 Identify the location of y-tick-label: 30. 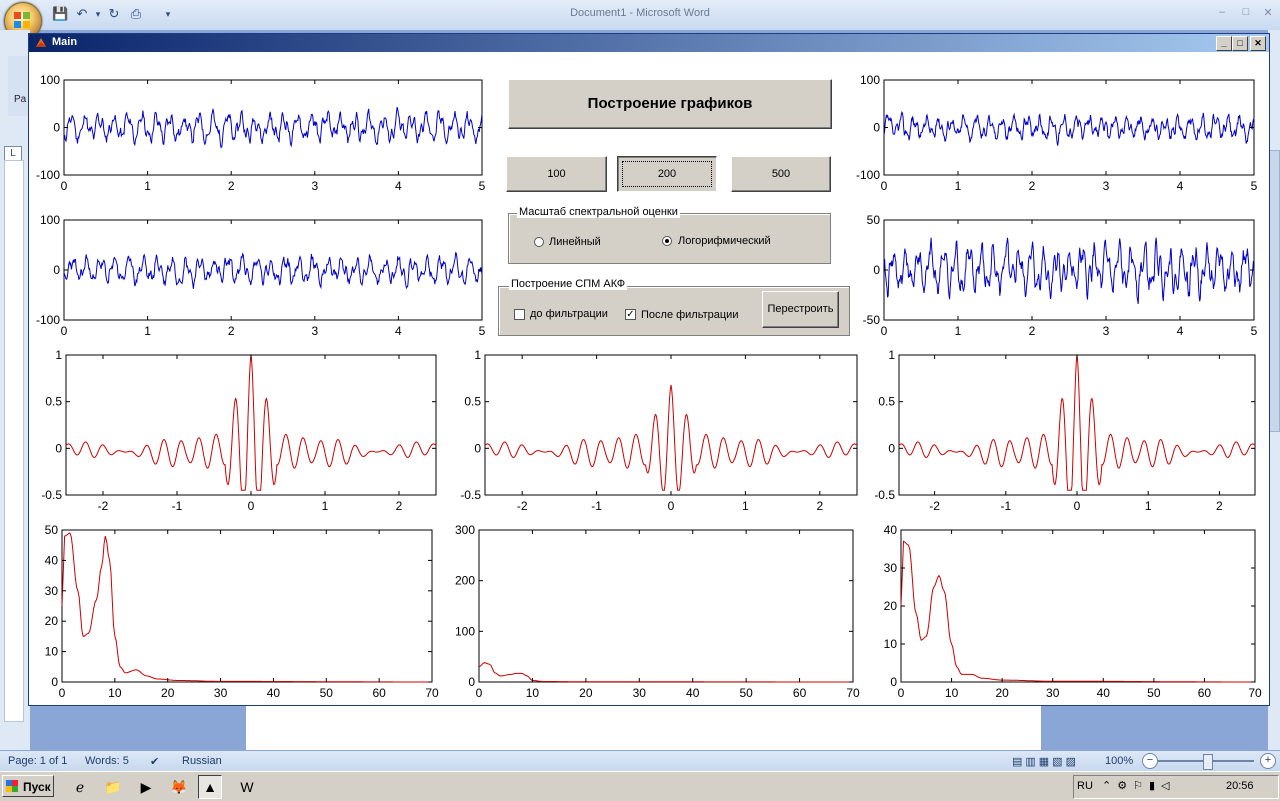
(891, 568).